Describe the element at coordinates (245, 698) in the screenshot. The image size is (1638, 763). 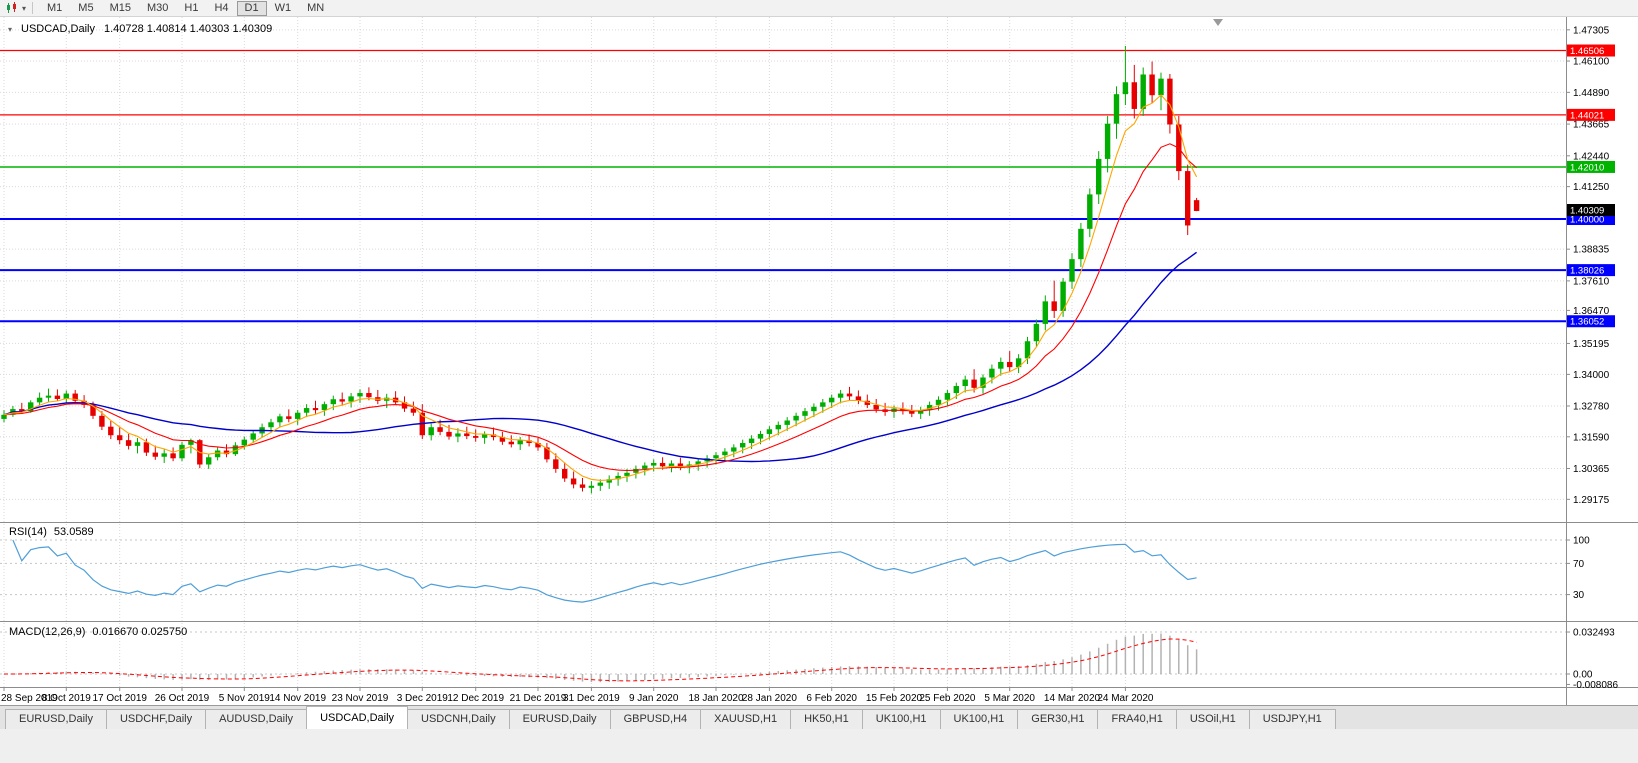
I see `svg-text: 5 Nov 2019` at that location.